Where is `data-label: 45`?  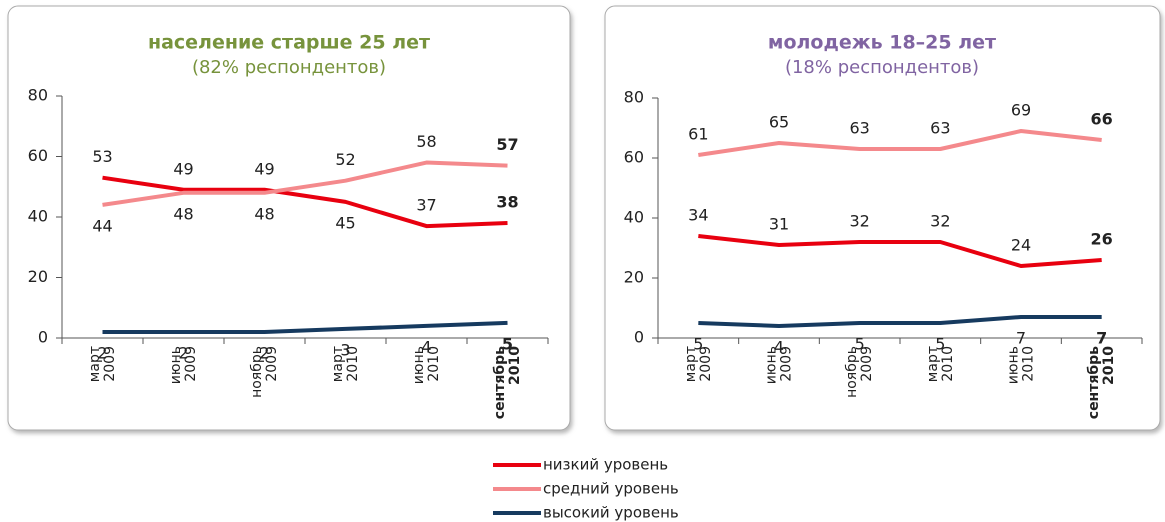 data-label: 45 is located at coordinates (345, 222).